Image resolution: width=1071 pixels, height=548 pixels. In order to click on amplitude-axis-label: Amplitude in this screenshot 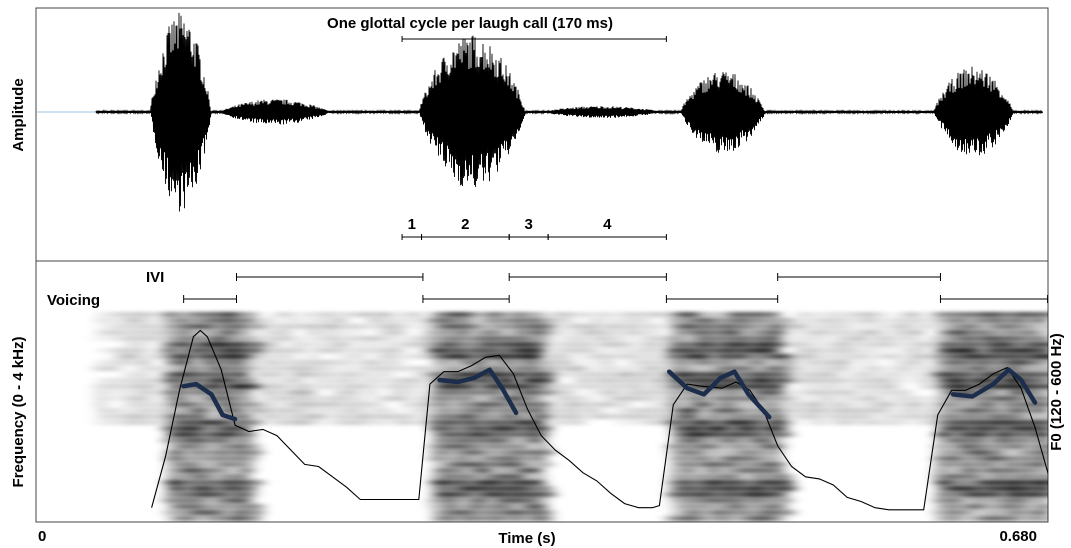, I will do `click(18, 114)`.